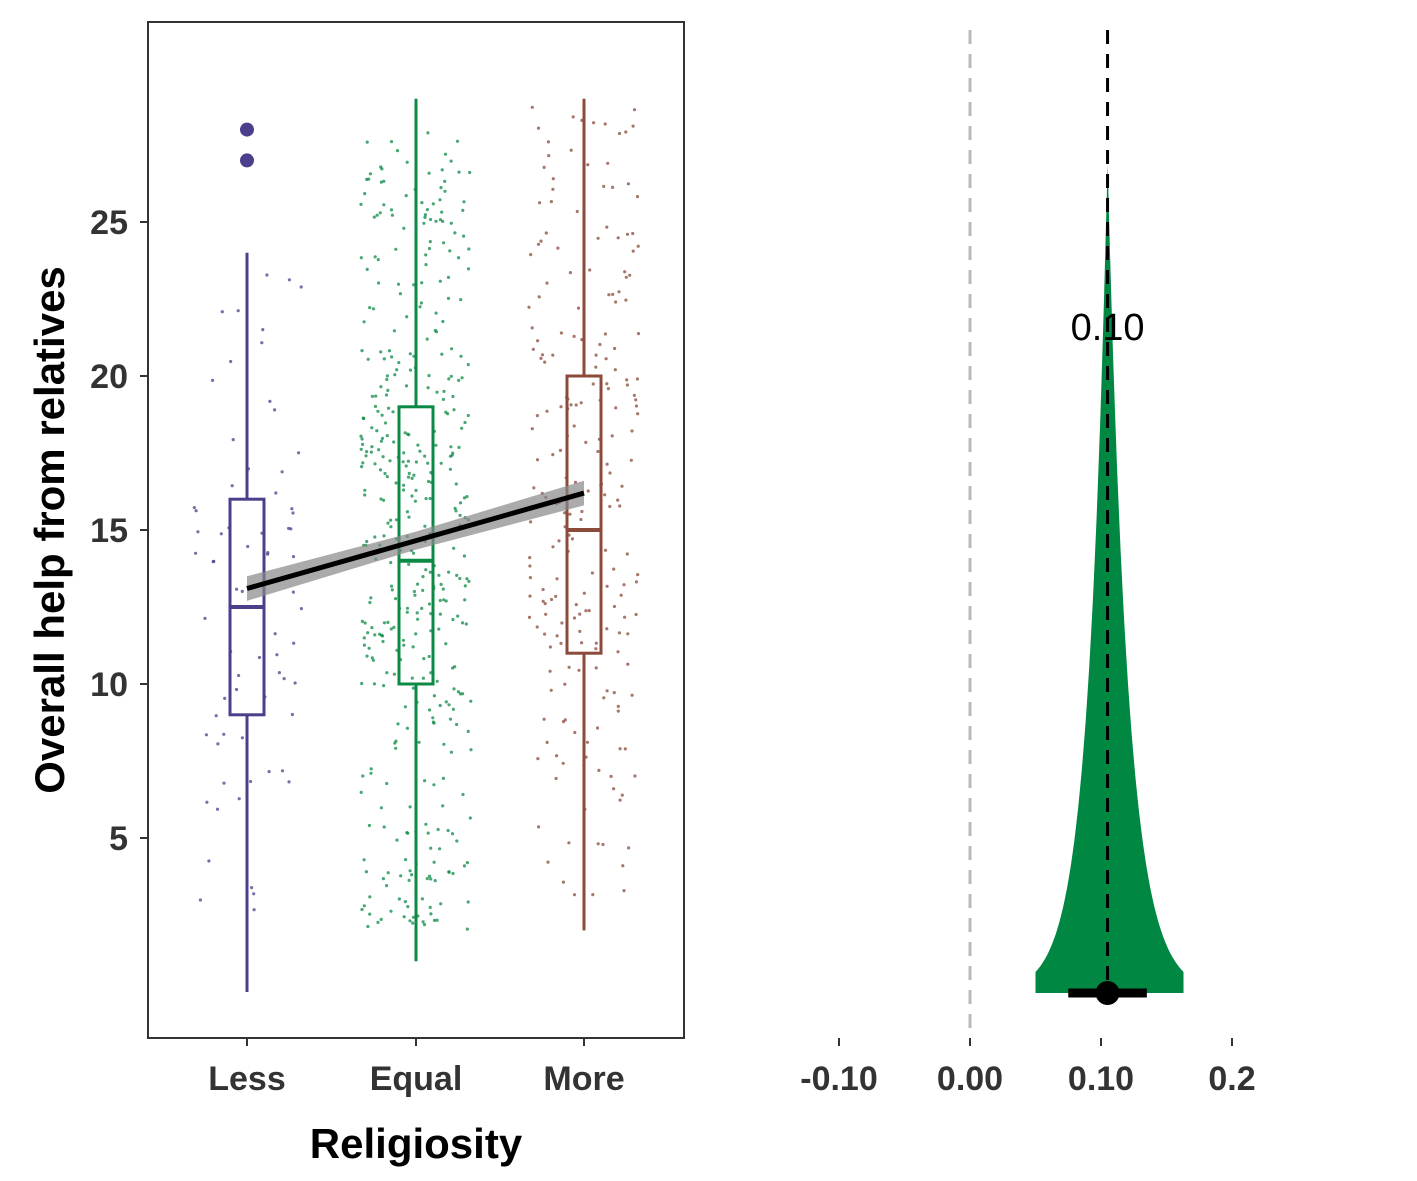 Image resolution: width=1417 pixels, height=1181 pixels. I want to click on iqr-box, so click(584, 514).